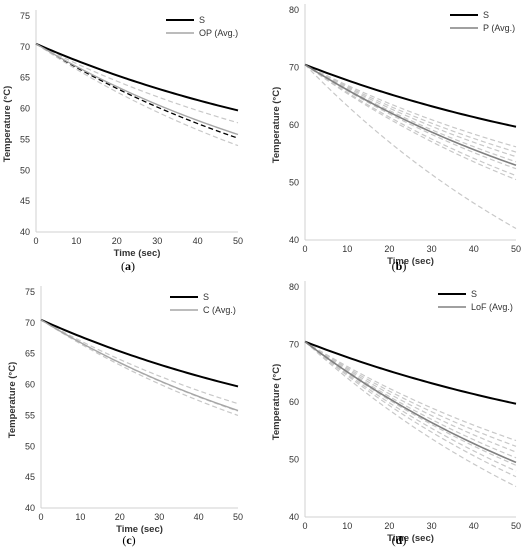 This screenshot has width=532, height=550. I want to click on legend-label: C (Avg.), so click(219, 310).